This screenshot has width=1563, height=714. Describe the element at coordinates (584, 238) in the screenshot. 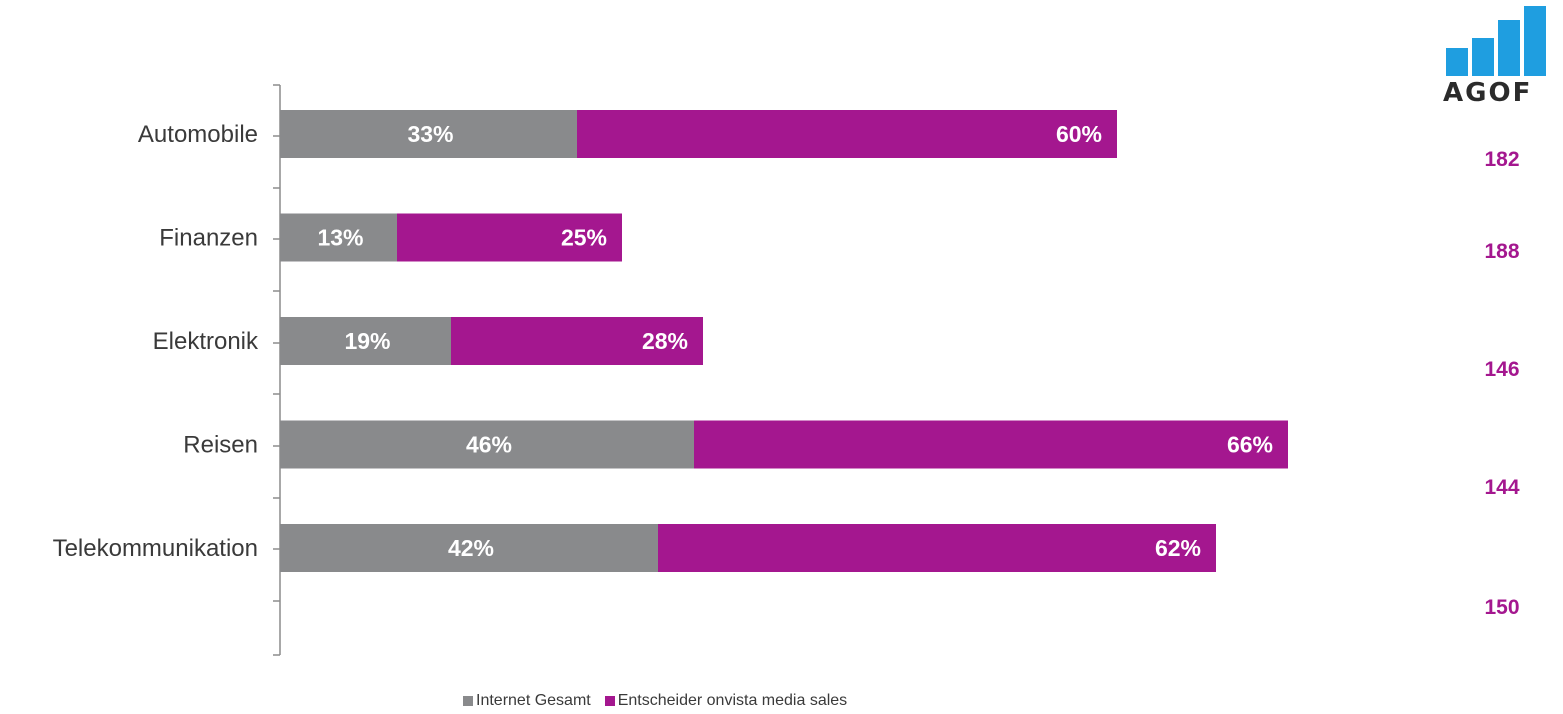

I see `data-label-entscheider-onvista-media-sales-finanzen: 25%` at that location.